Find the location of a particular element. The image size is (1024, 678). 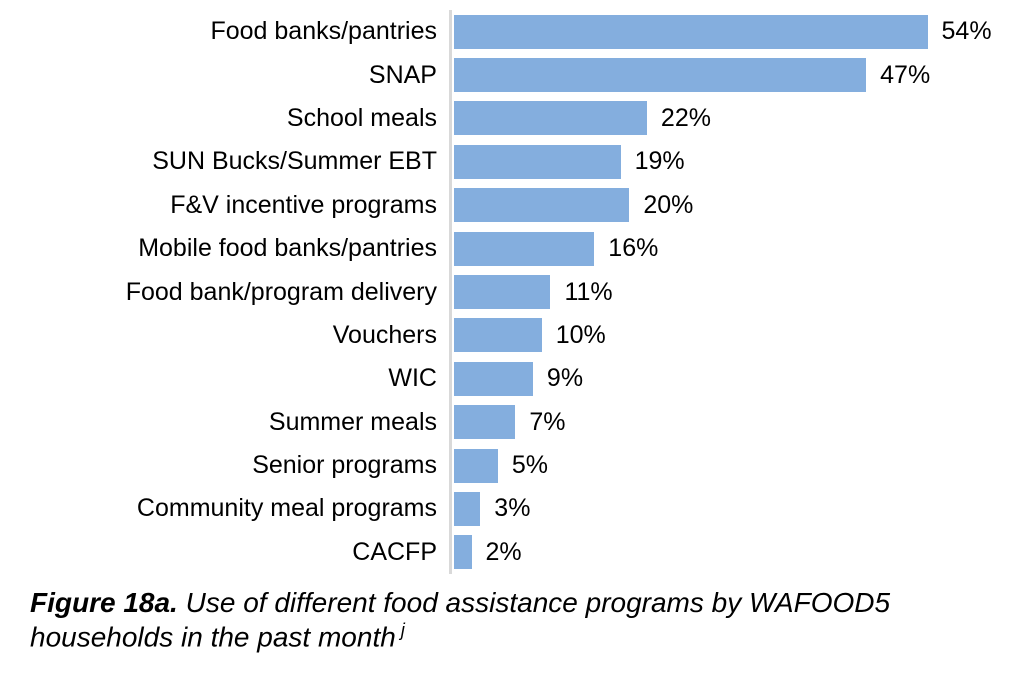

plot-area: 54% is located at coordinates (736, 32).